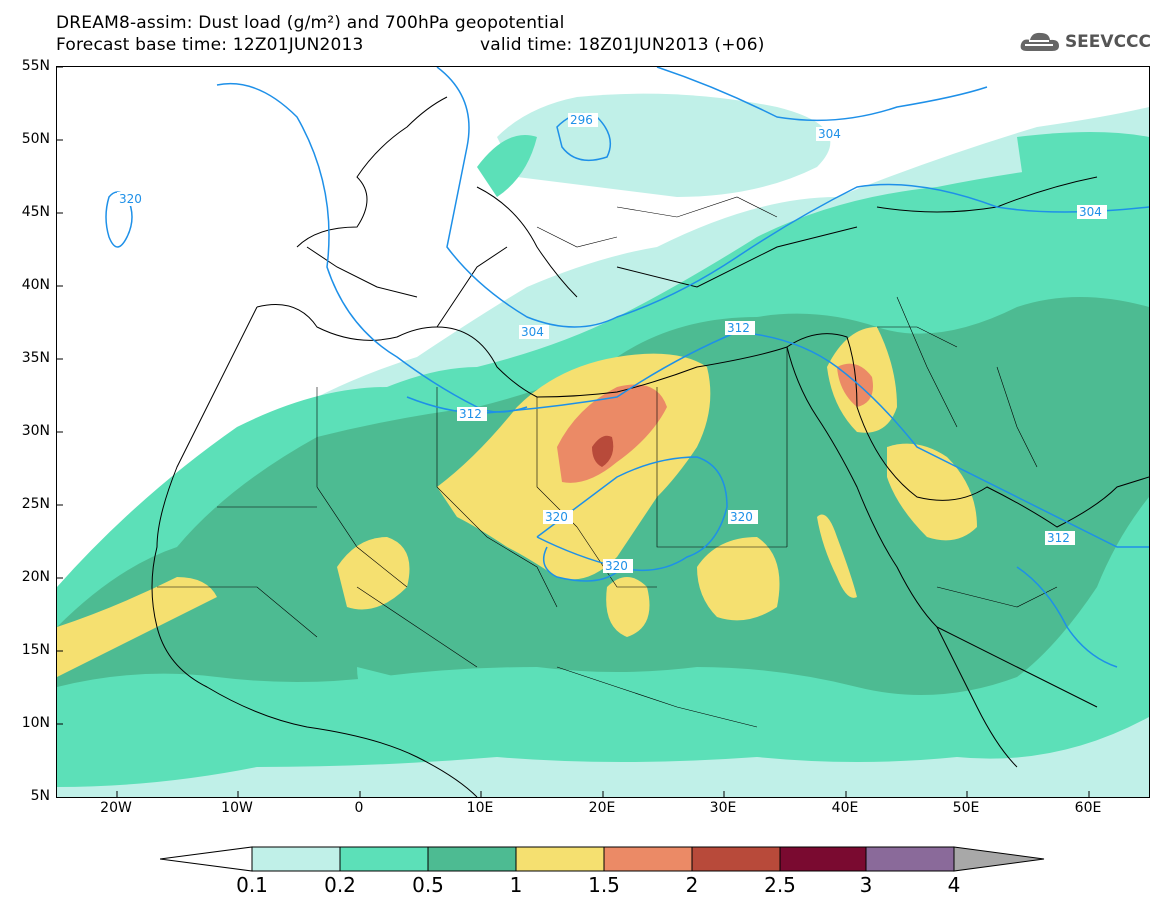  What do you see at coordinates (252, 885) in the screenshot?
I see `colorbar-label: 0.1` at bounding box center [252, 885].